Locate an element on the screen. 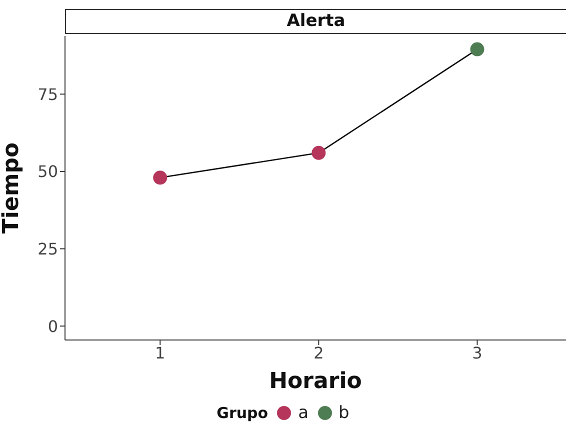 This screenshot has height=428, width=566. y-tick-label: 0 is located at coordinates (53, 326).